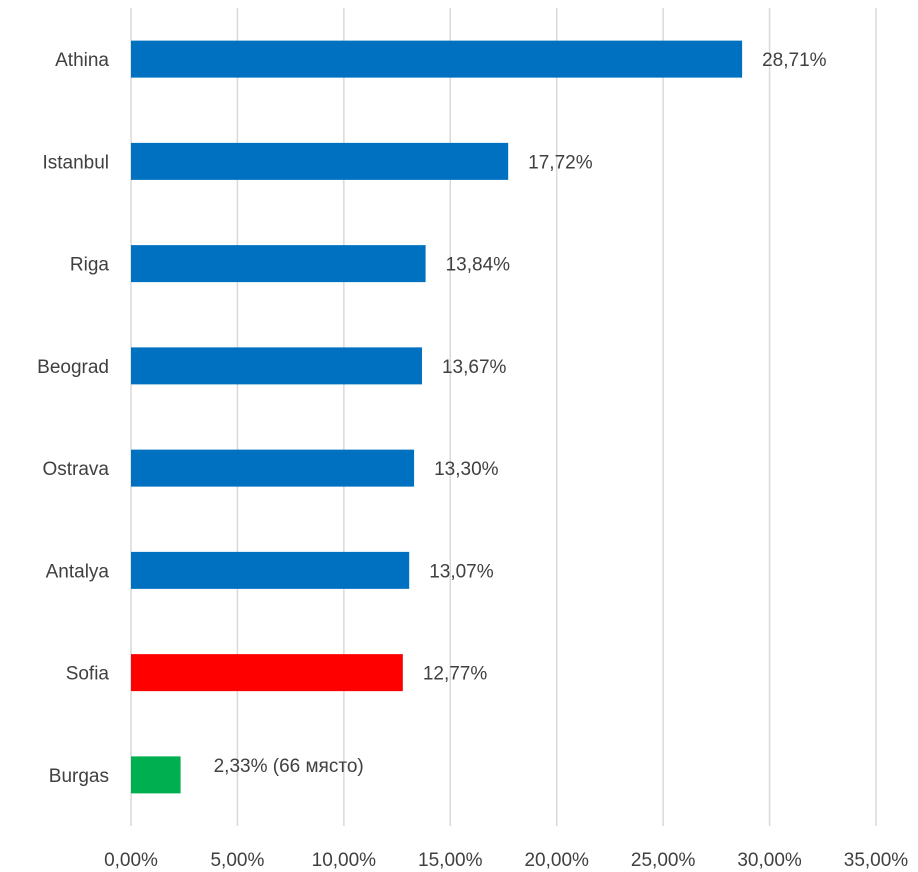 The image size is (918, 872). I want to click on x-tick-label: 35,00%, so click(876, 860).